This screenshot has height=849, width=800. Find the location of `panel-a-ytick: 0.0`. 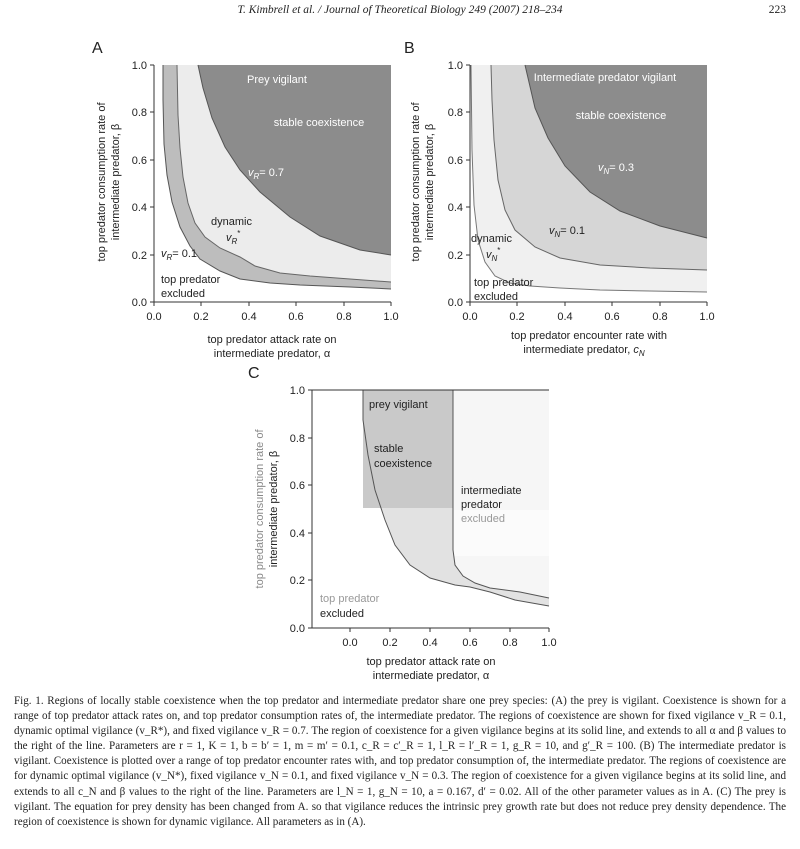

panel-a-ytick: 0.0 is located at coordinates (139, 303).